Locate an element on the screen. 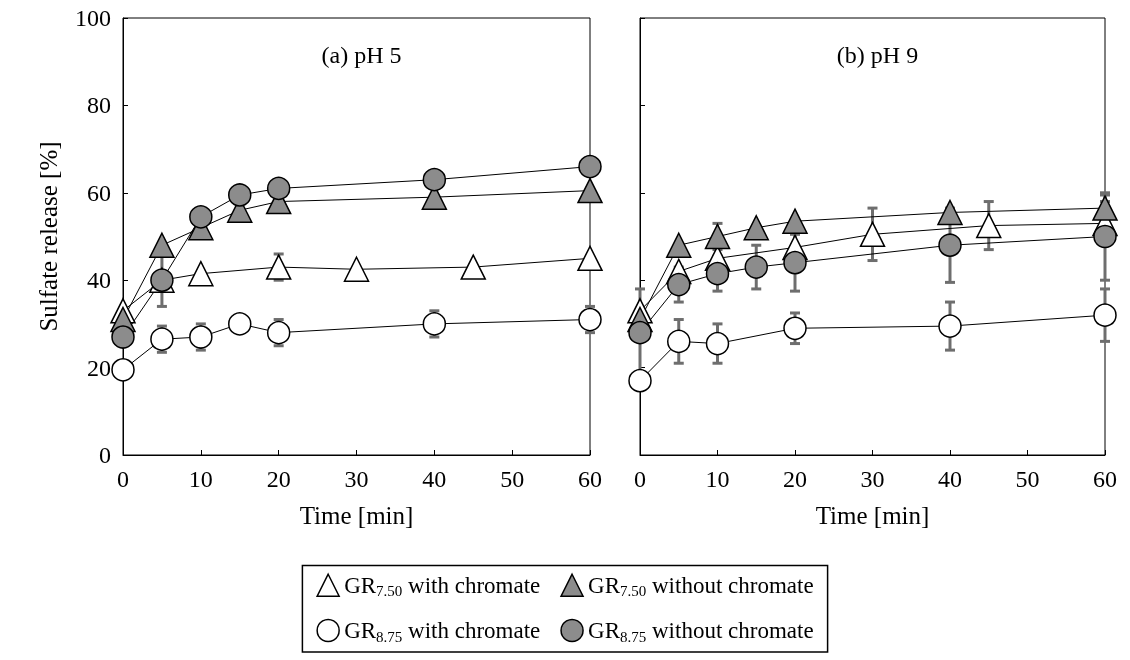 The height and width of the screenshot is (660, 1130). y-tick-label: 0 is located at coordinates (105, 455).